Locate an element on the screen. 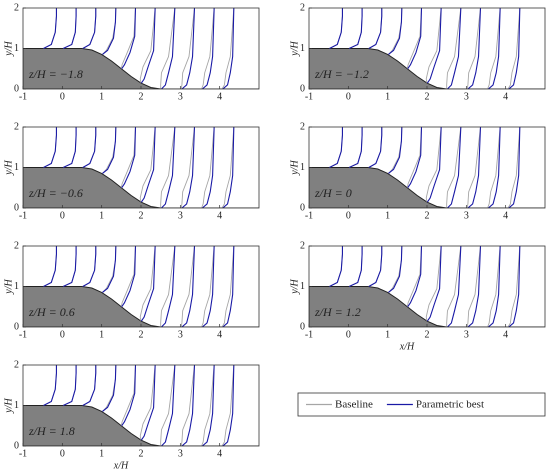  legend-box is located at coordinates (421, 404).